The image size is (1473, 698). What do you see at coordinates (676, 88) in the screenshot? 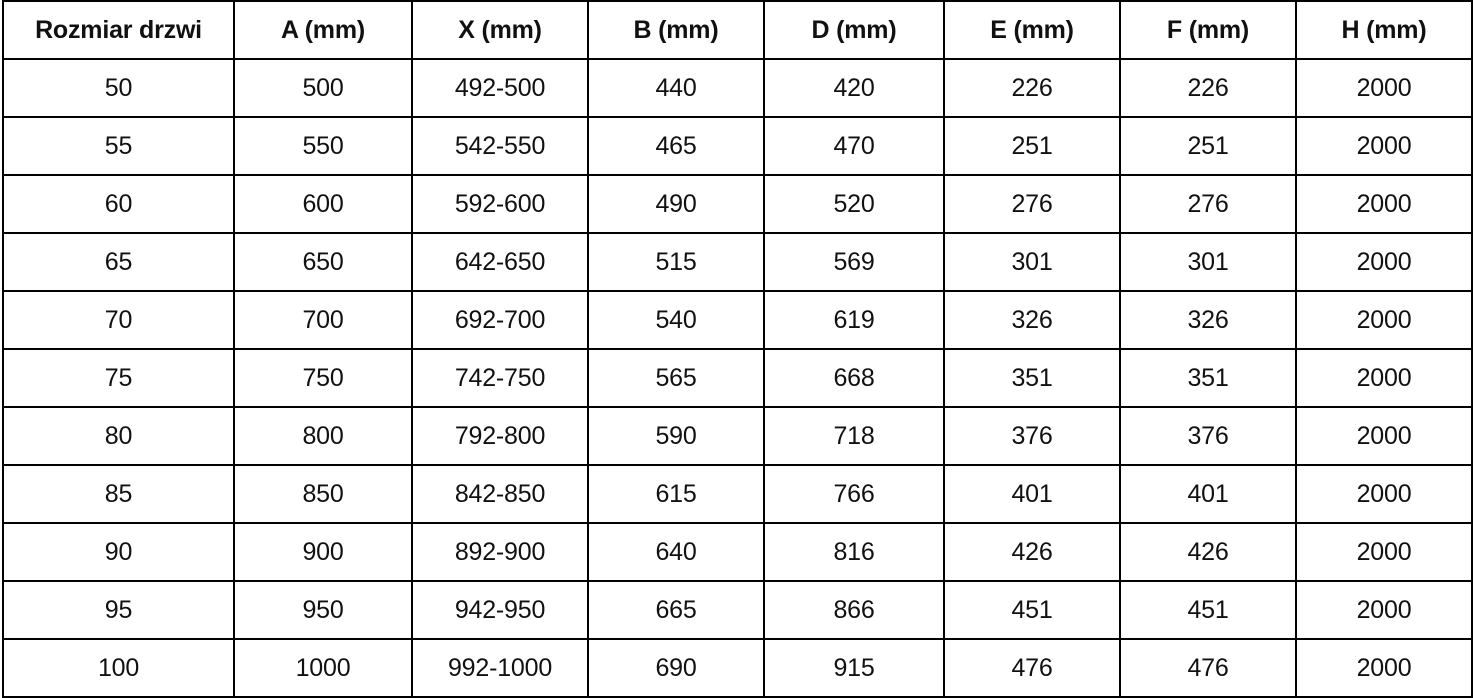
I see `cell-b: 440` at bounding box center [676, 88].